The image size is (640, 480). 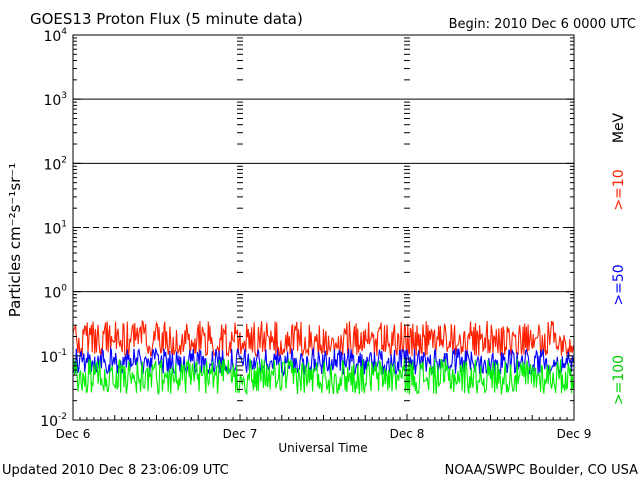 I want to click on y-tick-label: 10², so click(x=55, y=164).